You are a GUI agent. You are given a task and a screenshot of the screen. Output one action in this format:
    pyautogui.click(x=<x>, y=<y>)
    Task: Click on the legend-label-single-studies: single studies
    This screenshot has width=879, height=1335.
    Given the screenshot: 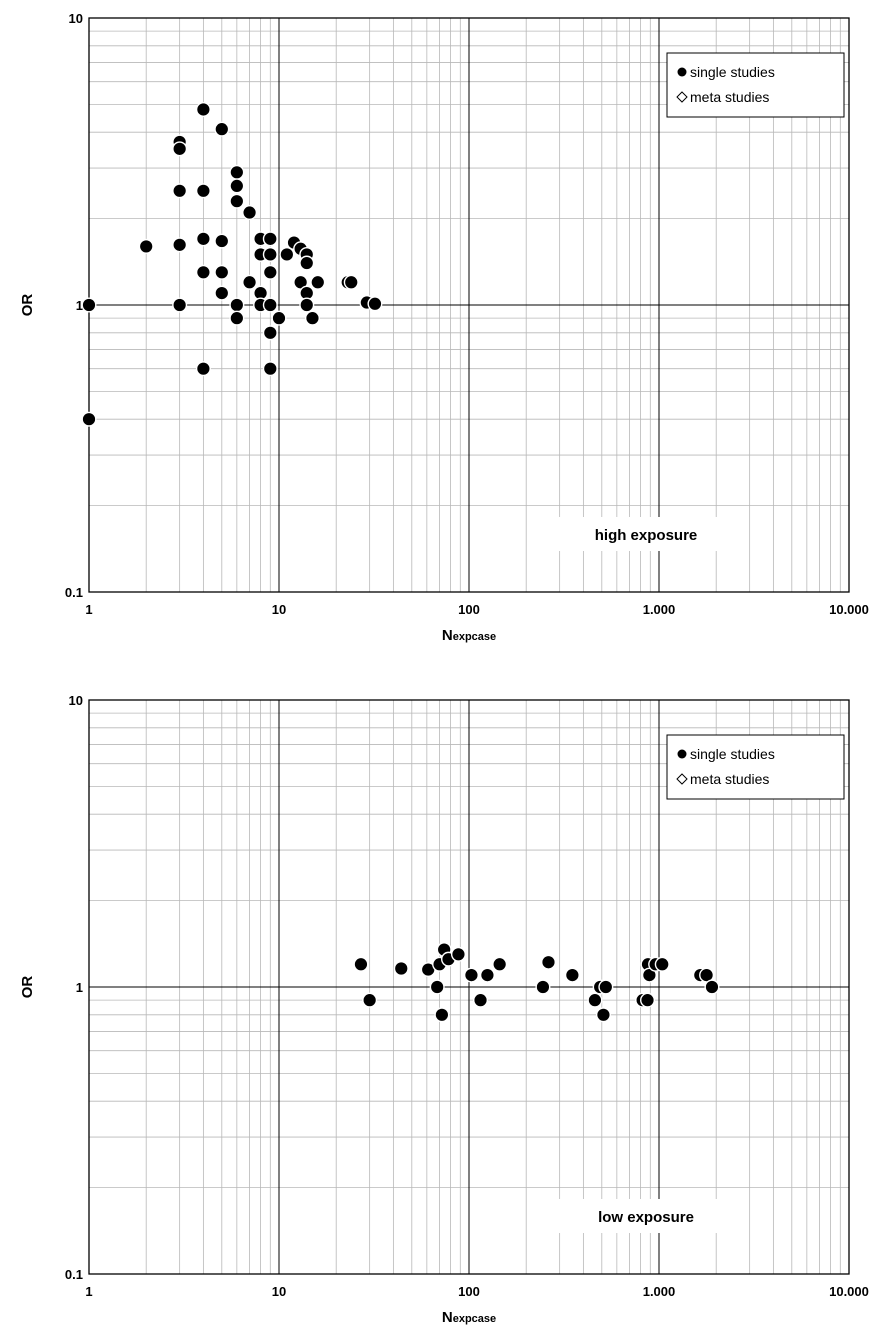 What is the action you would take?
    pyautogui.click(x=732, y=72)
    